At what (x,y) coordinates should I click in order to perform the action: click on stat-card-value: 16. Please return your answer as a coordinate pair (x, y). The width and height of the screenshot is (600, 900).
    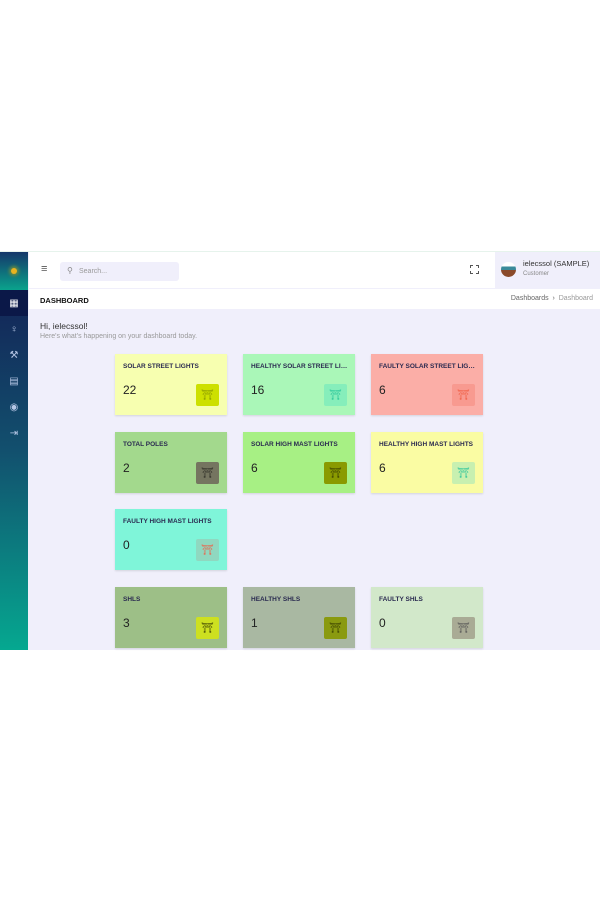
    Looking at the image, I should click on (258, 390).